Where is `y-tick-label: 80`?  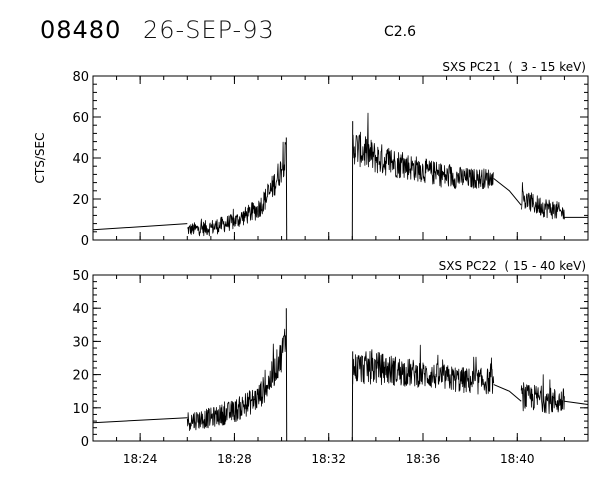 y-tick-label: 80 is located at coordinates (80, 77).